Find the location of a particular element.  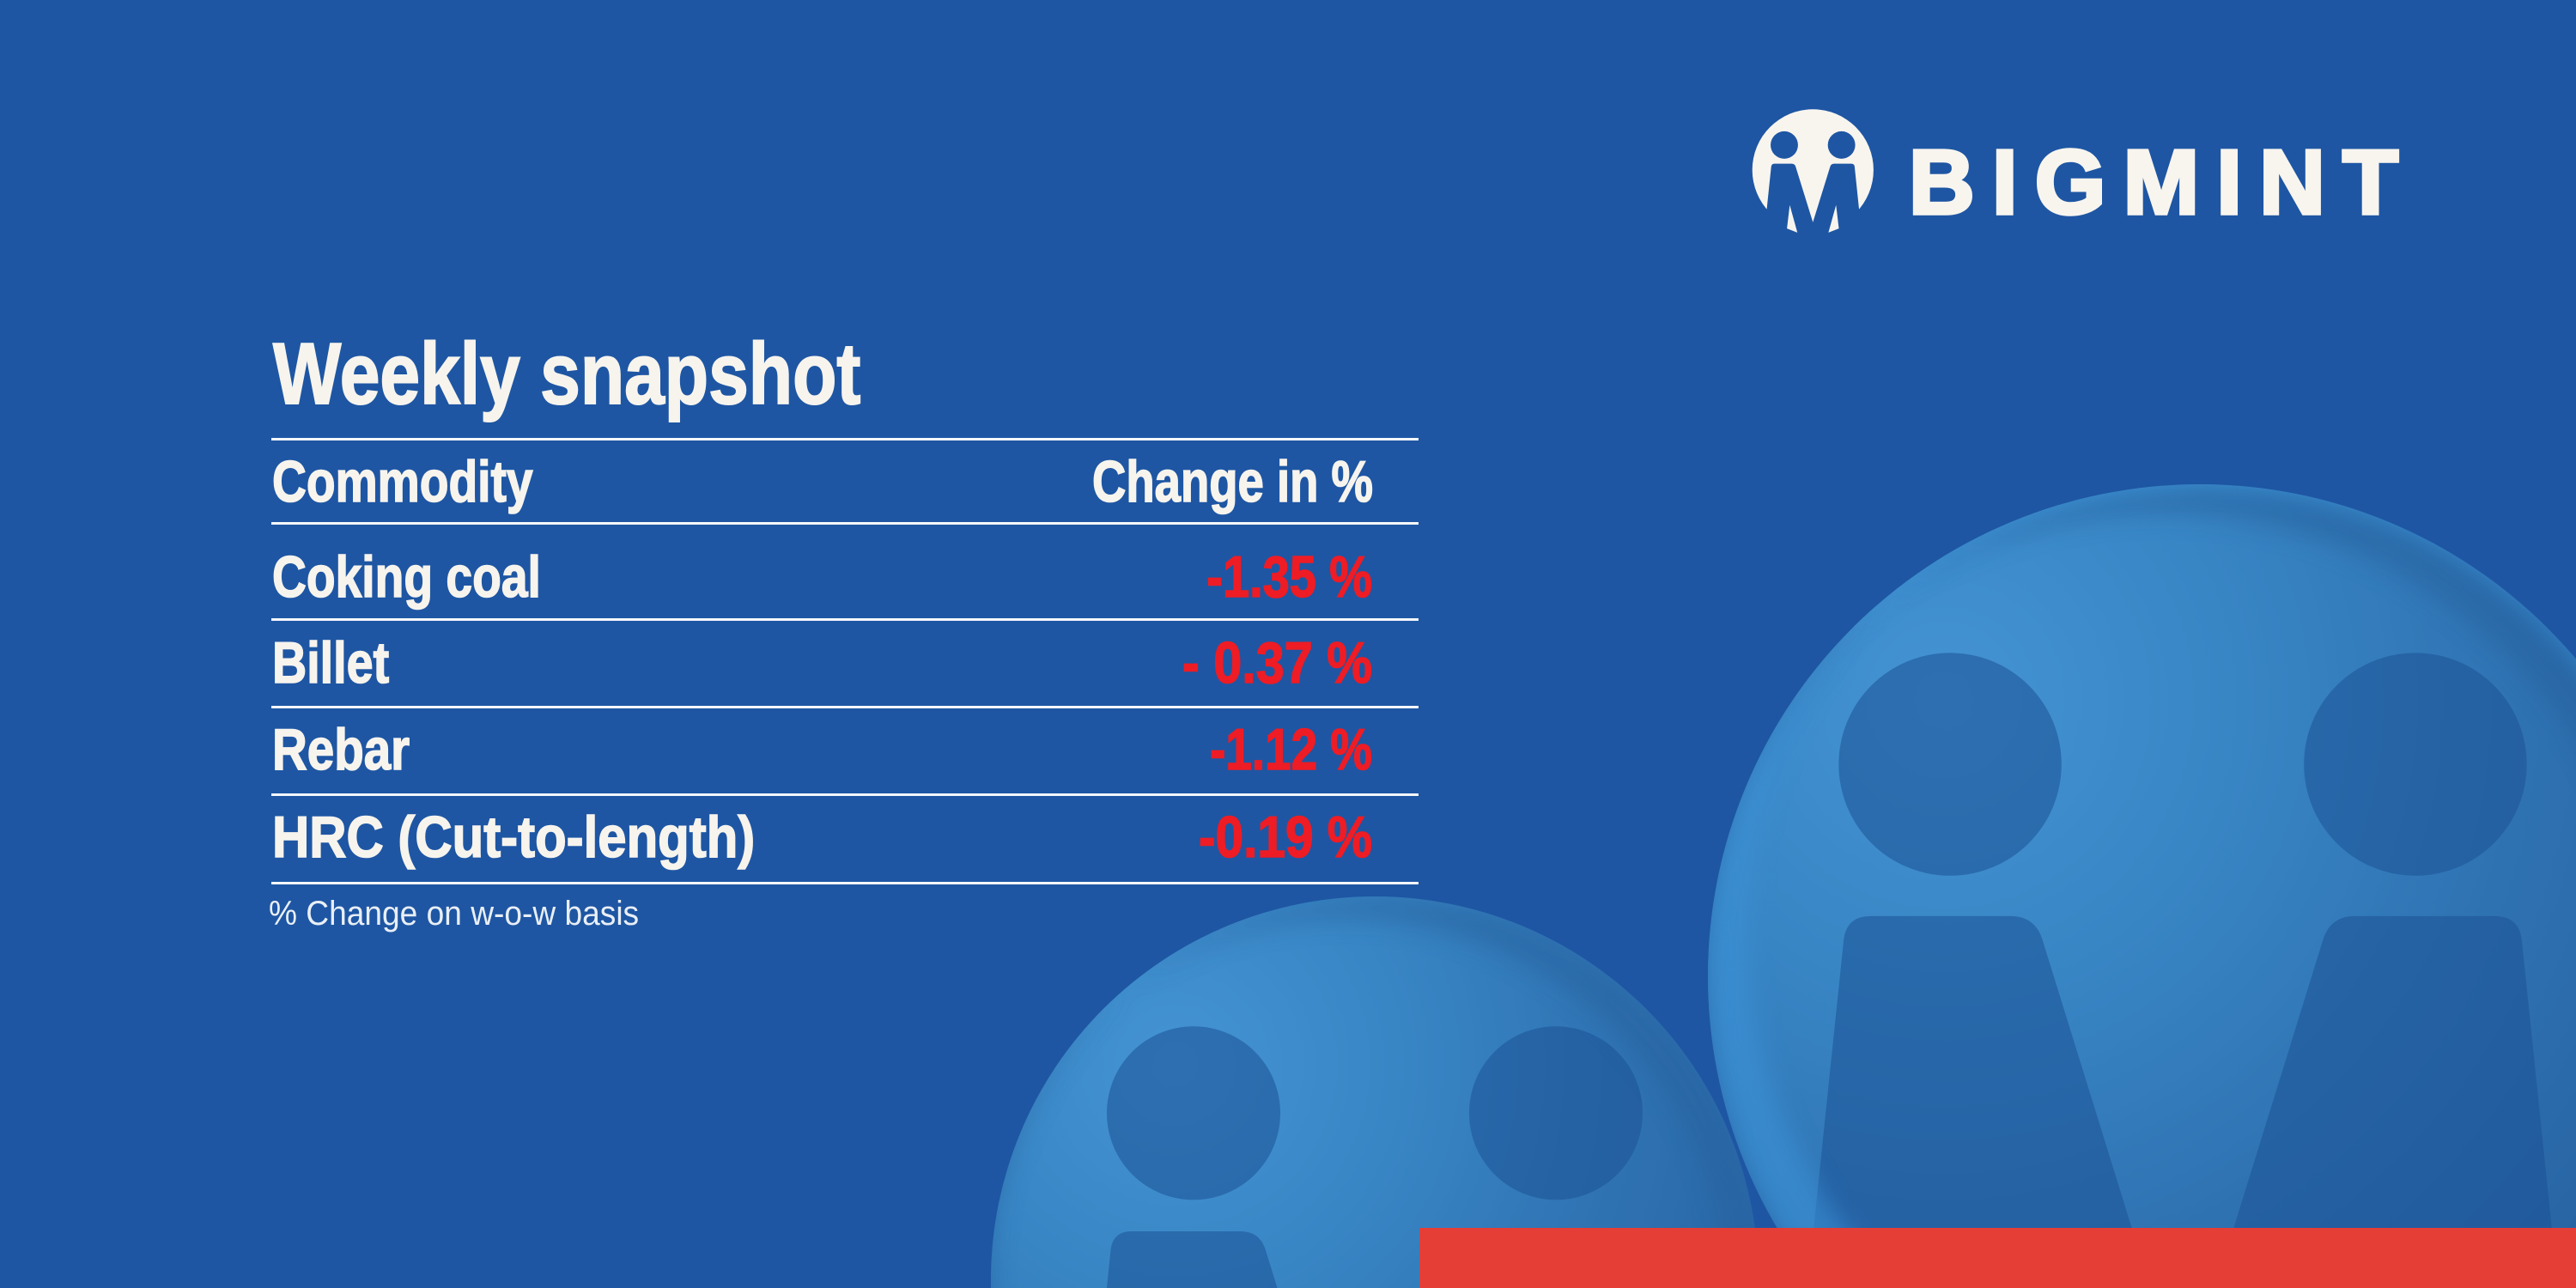

svg-text: Billet is located at coordinates (330, 663).